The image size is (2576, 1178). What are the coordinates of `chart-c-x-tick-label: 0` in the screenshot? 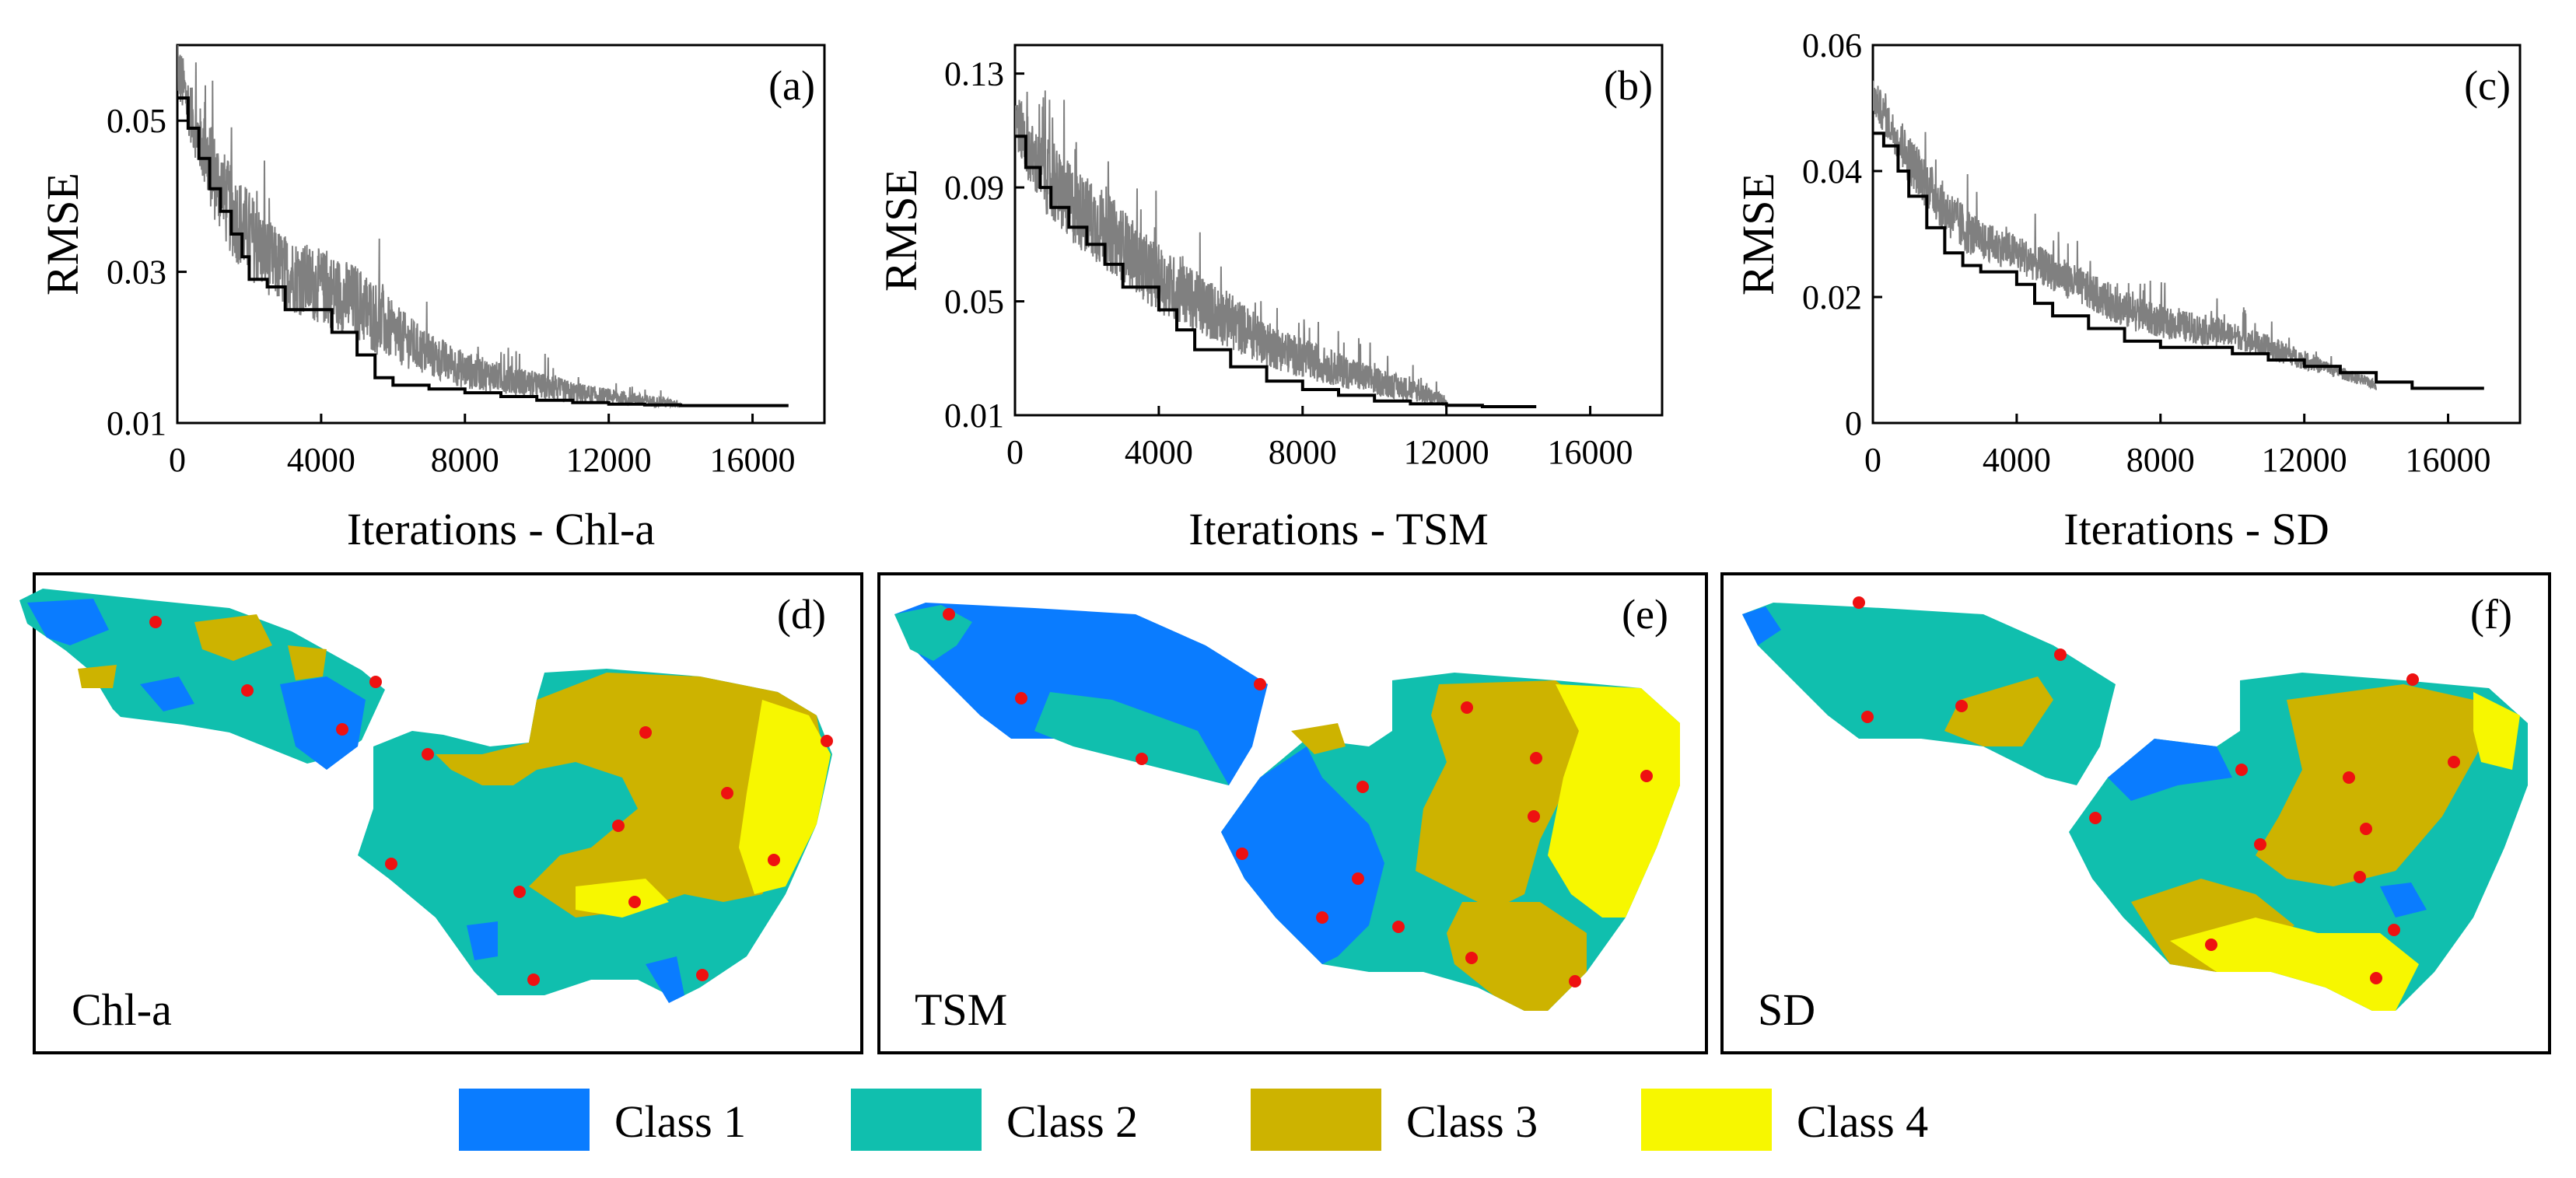 It's located at (1872, 460).